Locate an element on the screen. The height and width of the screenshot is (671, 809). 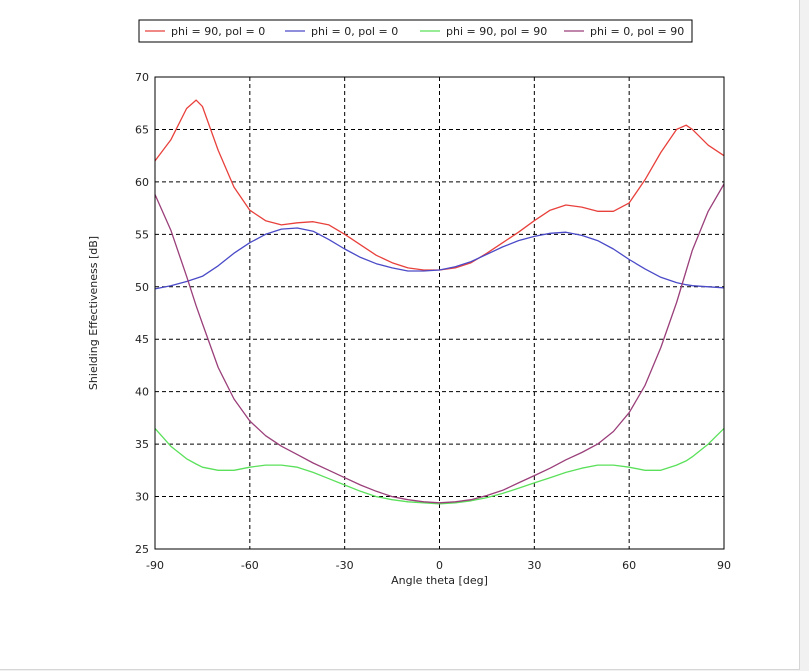
x-tick-label: 0 is located at coordinates (439, 565).